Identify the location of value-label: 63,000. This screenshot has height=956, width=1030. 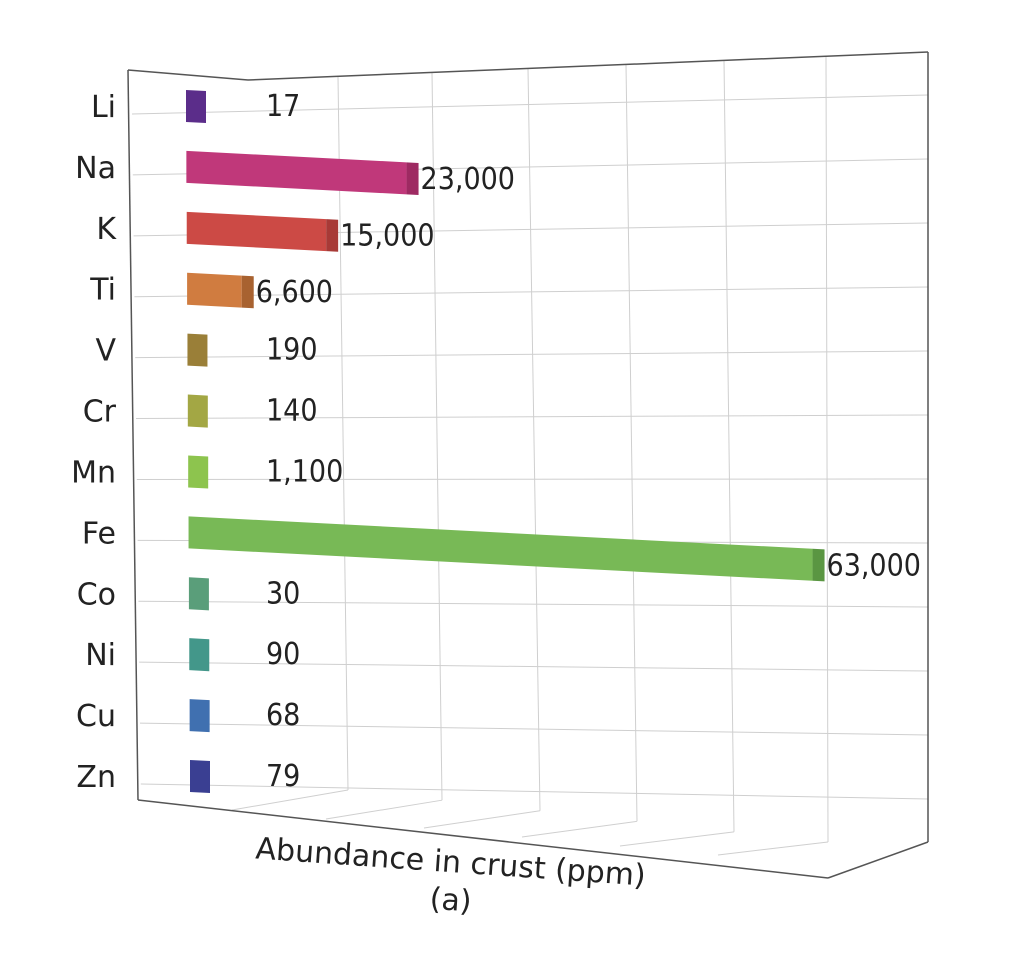
(874, 565).